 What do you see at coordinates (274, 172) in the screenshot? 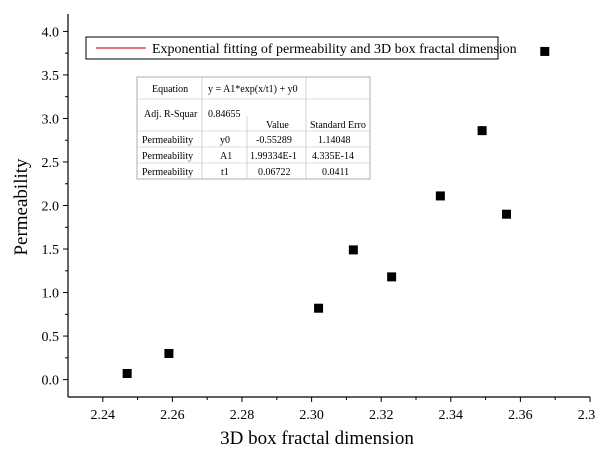
I see `fit-row-value: 0.06722` at bounding box center [274, 172].